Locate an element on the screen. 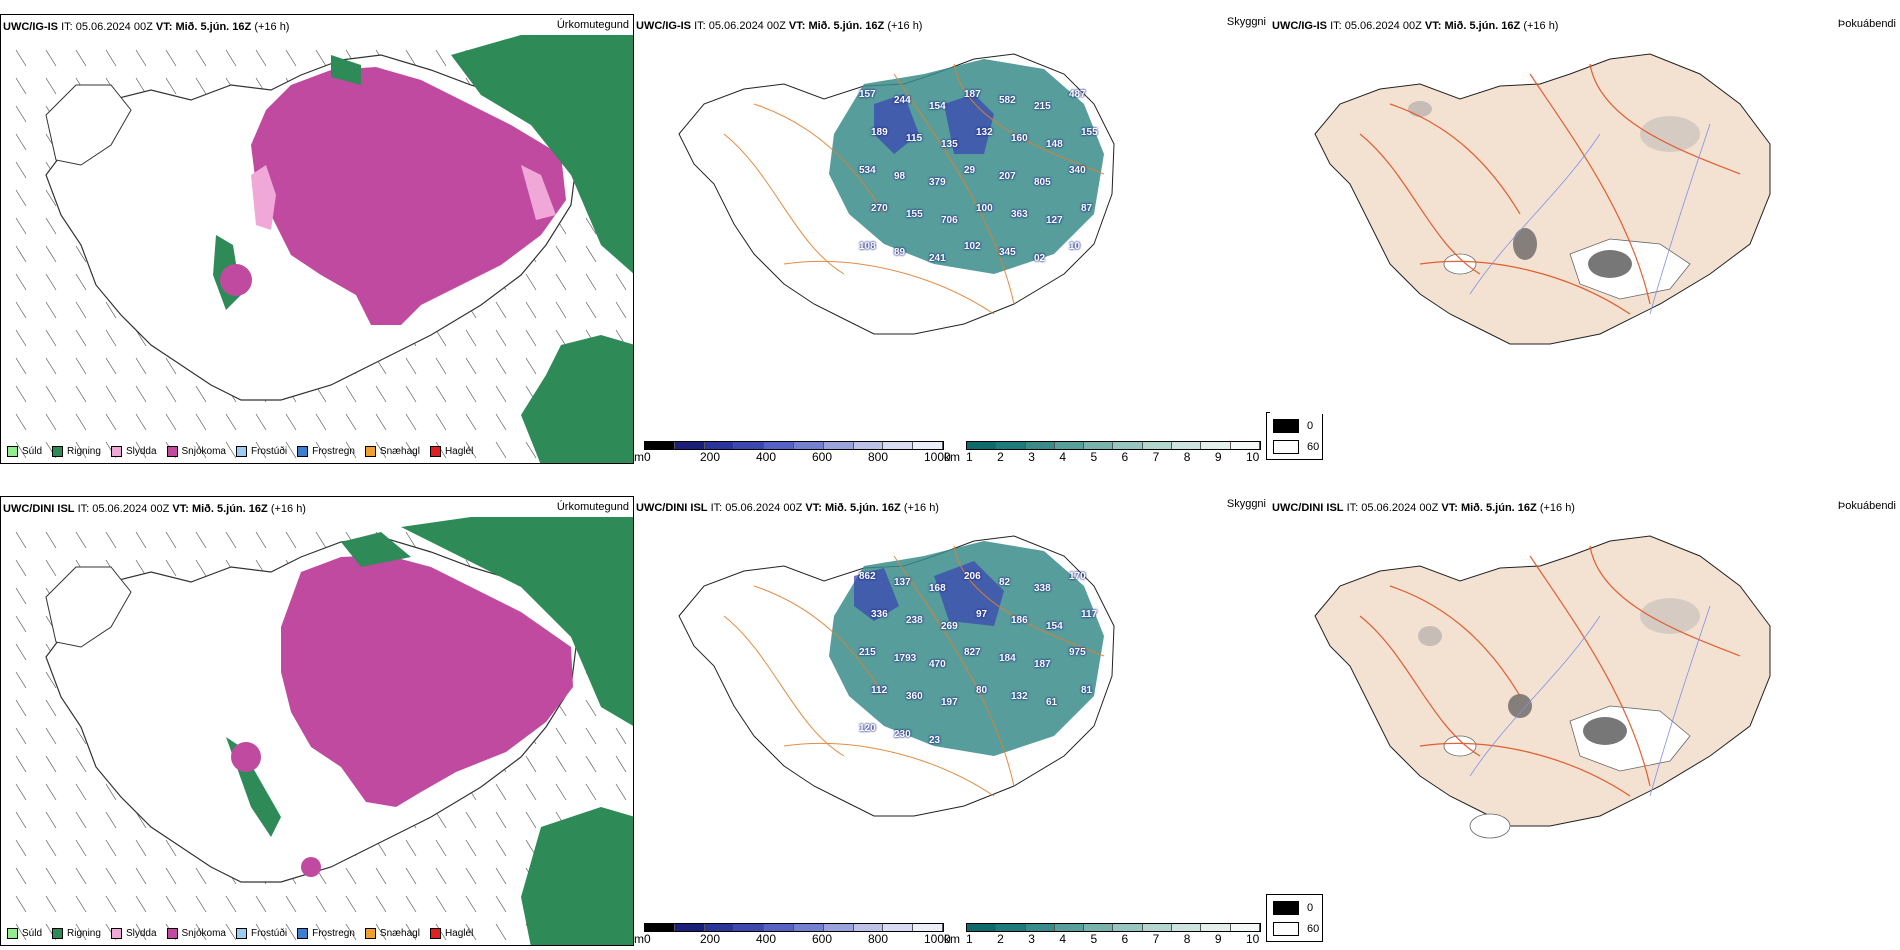  precip-legend-item: Rigning is located at coordinates (76, 451).